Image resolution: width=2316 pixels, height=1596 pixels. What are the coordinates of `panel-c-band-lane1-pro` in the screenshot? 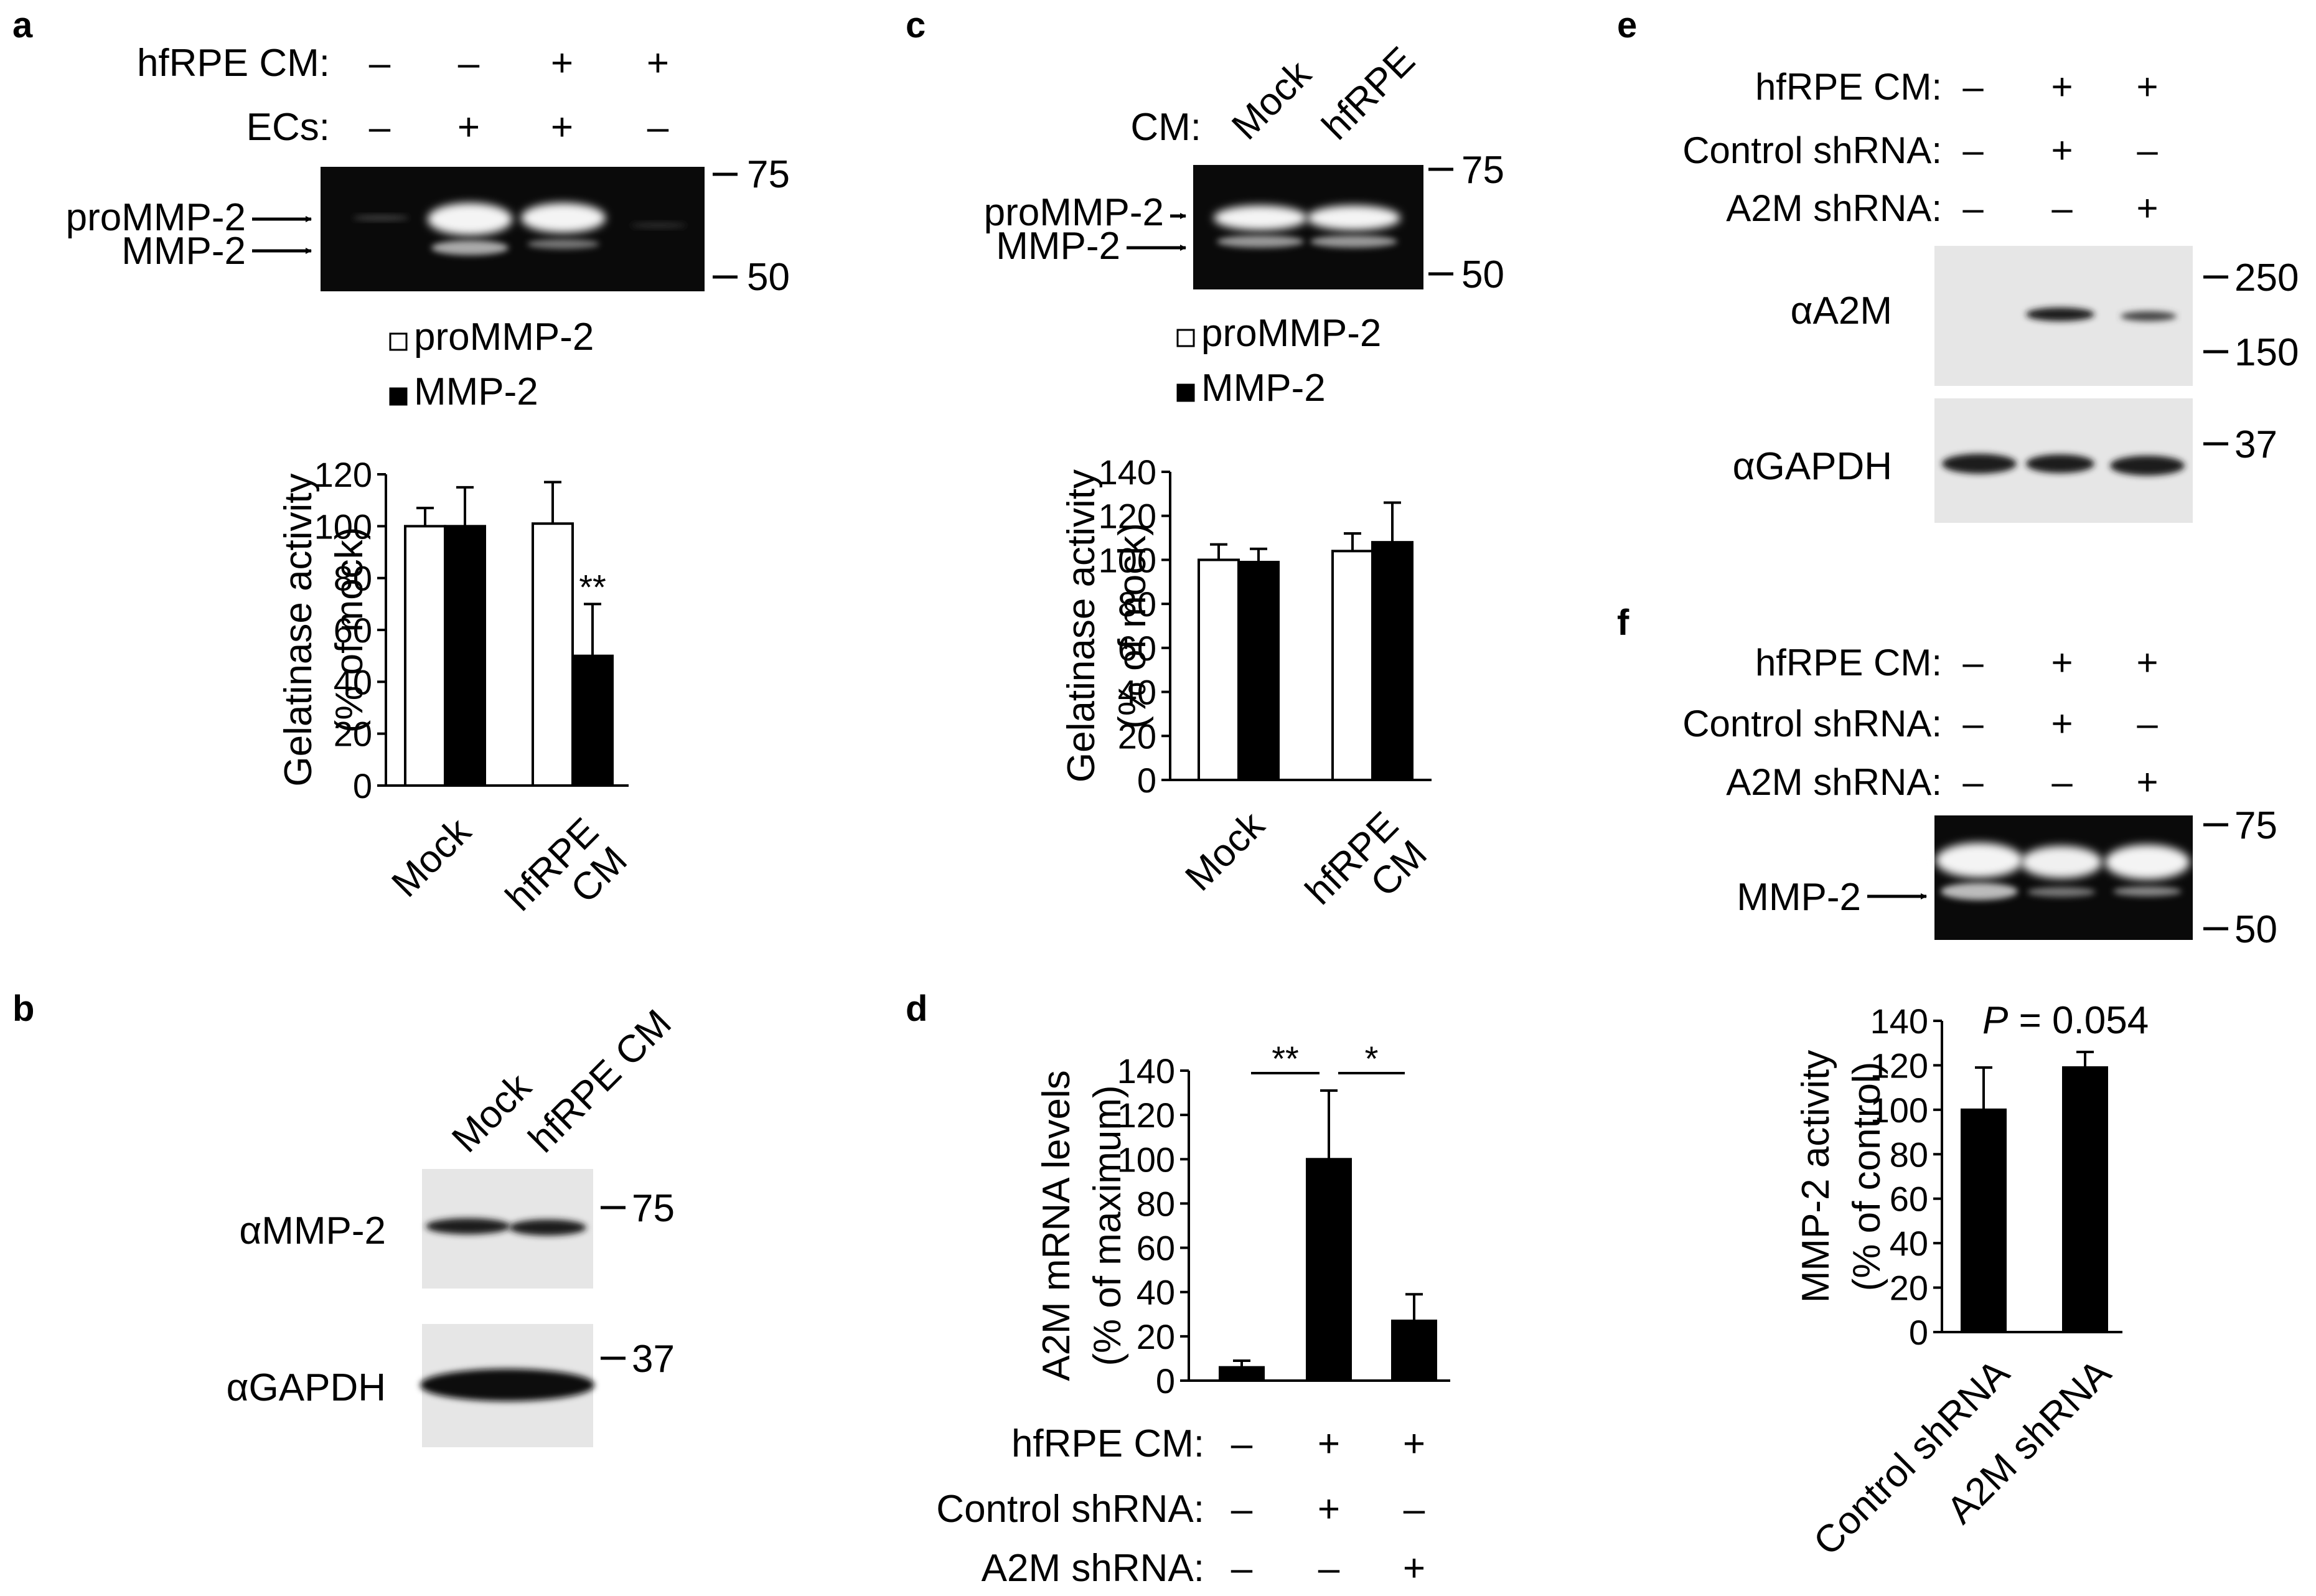 It's located at (1260, 217).